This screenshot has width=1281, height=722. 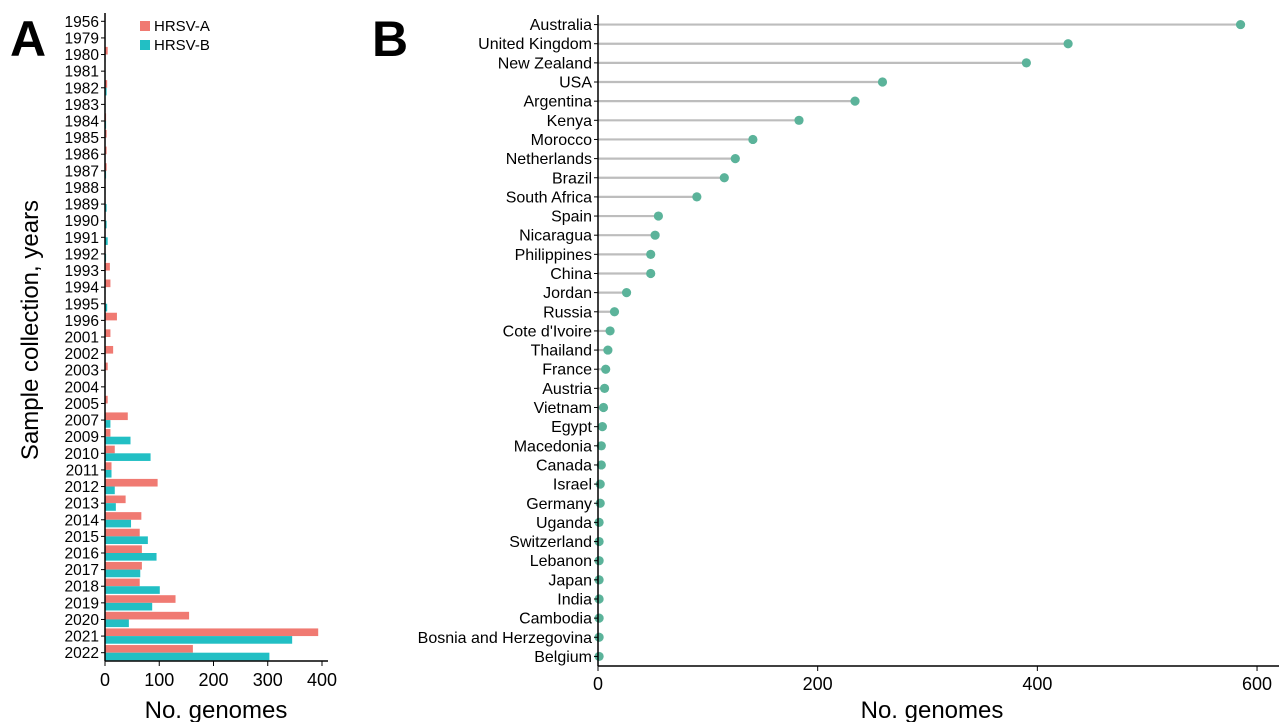 What do you see at coordinates (564, 523) in the screenshot?
I see `y-tick-label-uganda: Uganda` at bounding box center [564, 523].